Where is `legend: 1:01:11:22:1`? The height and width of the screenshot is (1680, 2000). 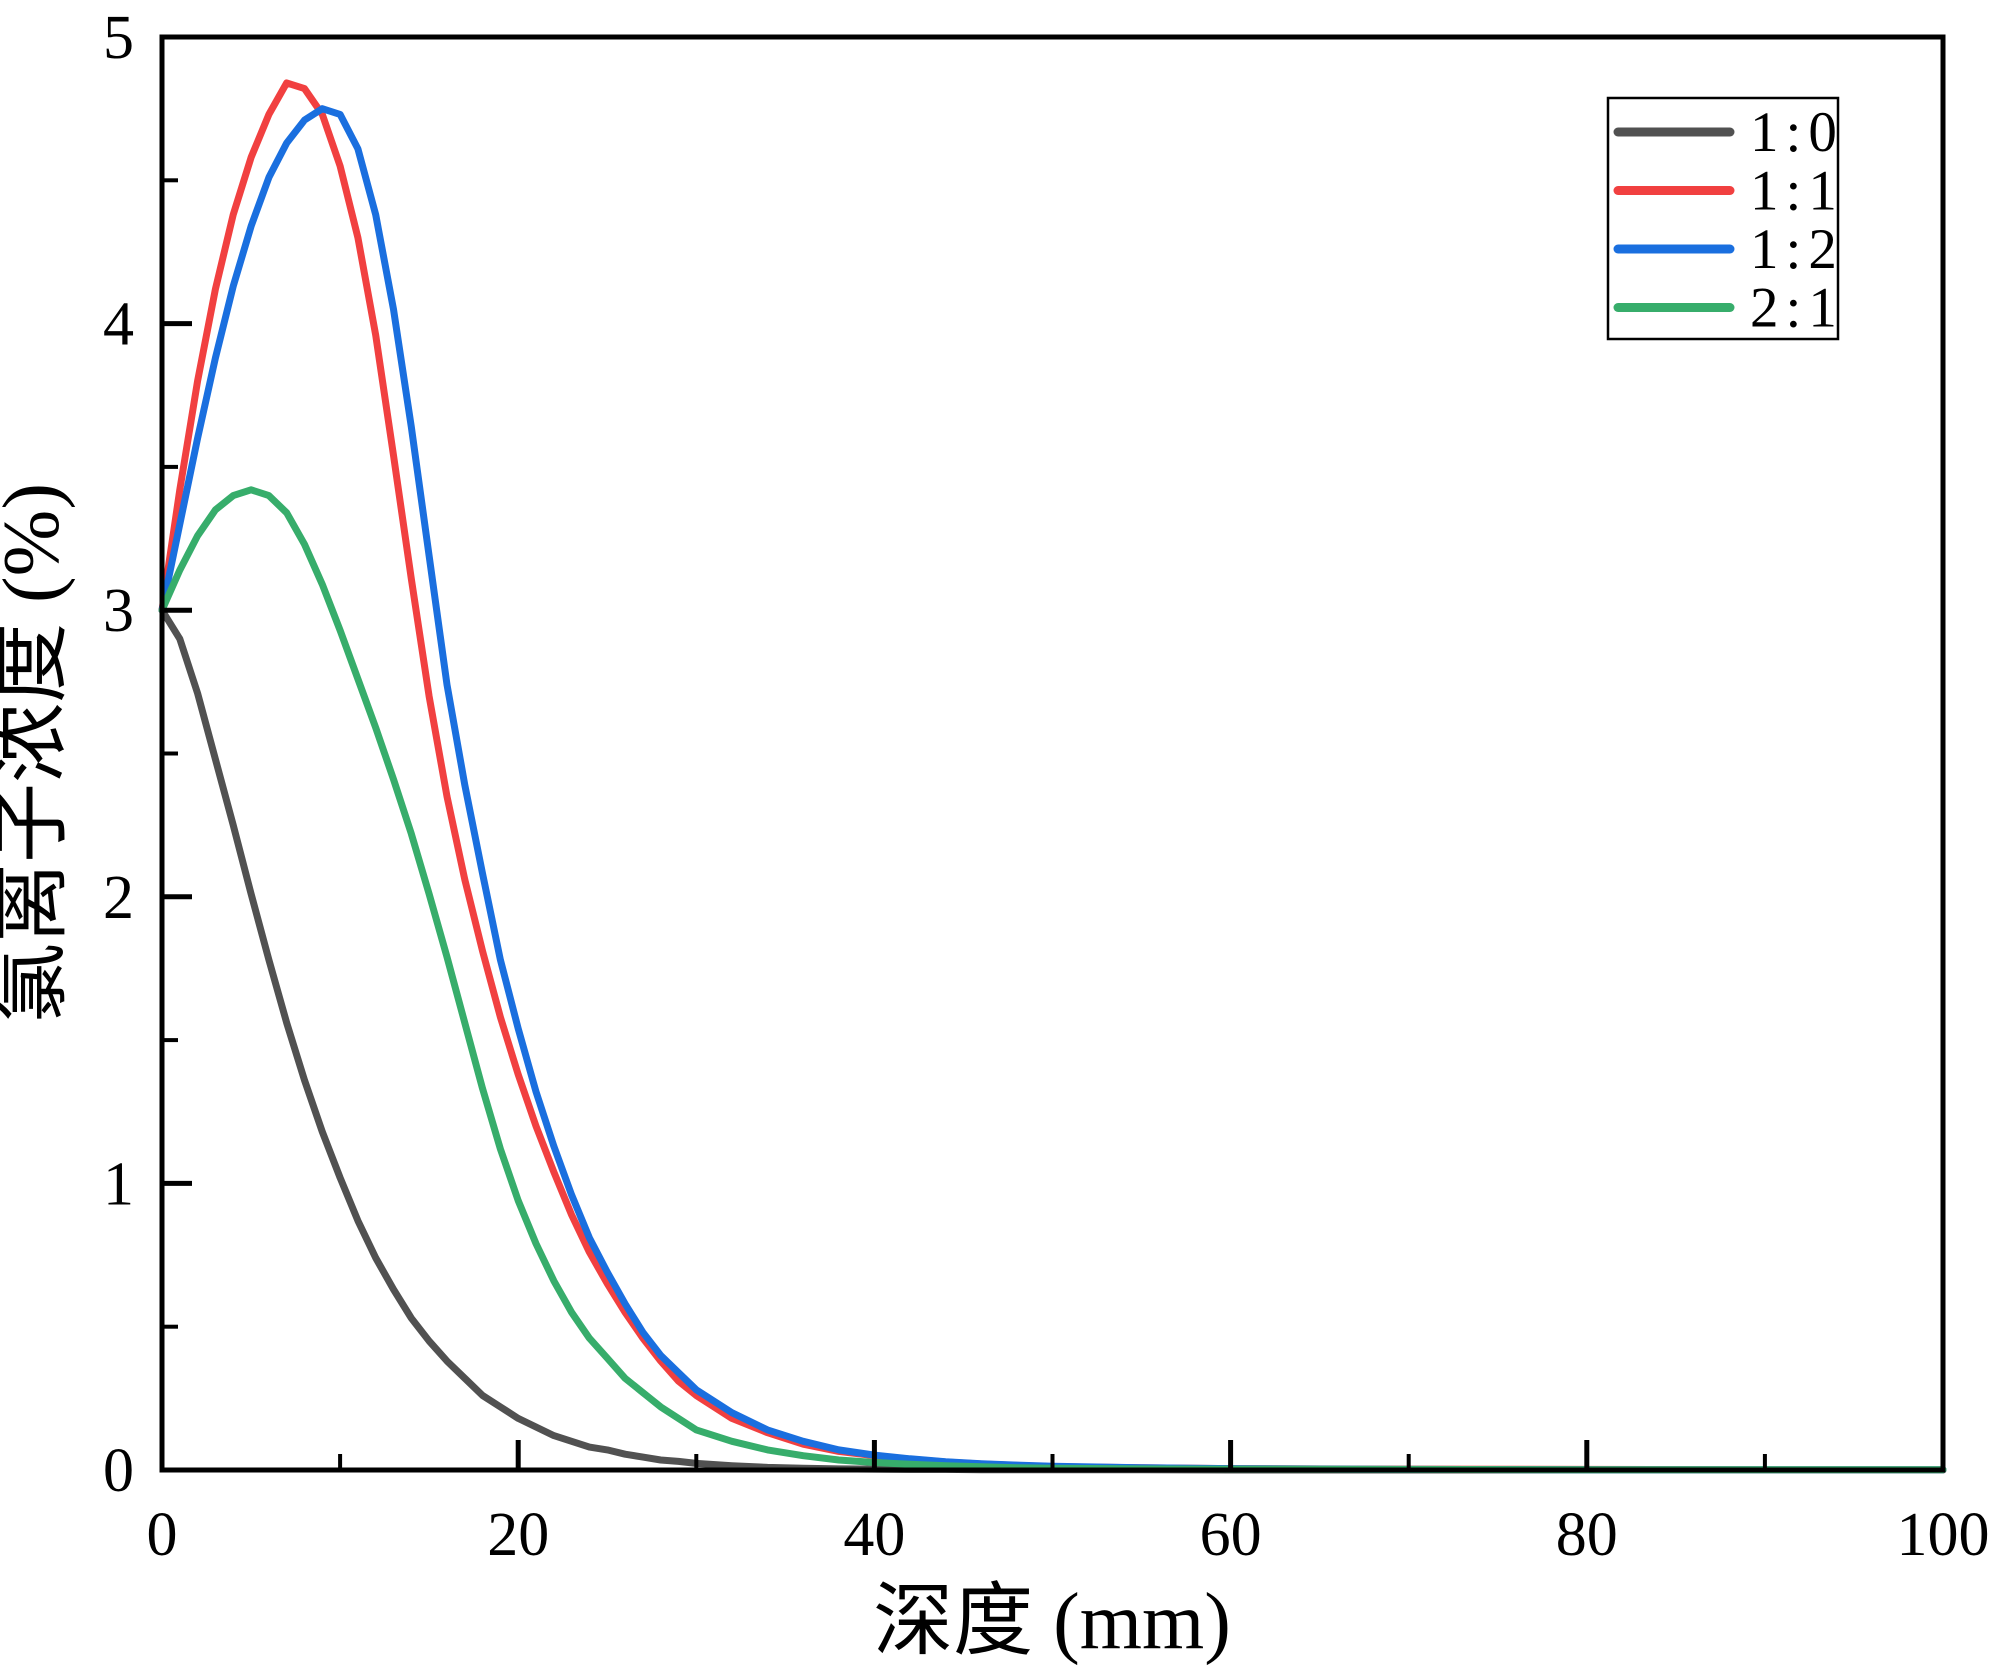
legend: 1:01:11:22:1 is located at coordinates (1725, 218).